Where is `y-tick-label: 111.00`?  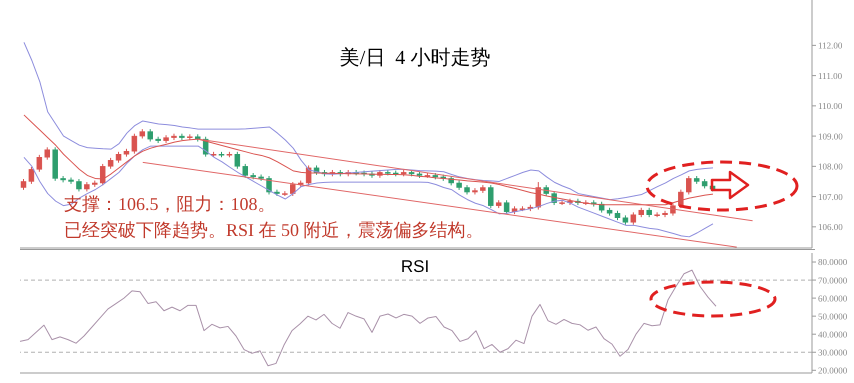
y-tick-label: 111.00 is located at coordinates (830, 75).